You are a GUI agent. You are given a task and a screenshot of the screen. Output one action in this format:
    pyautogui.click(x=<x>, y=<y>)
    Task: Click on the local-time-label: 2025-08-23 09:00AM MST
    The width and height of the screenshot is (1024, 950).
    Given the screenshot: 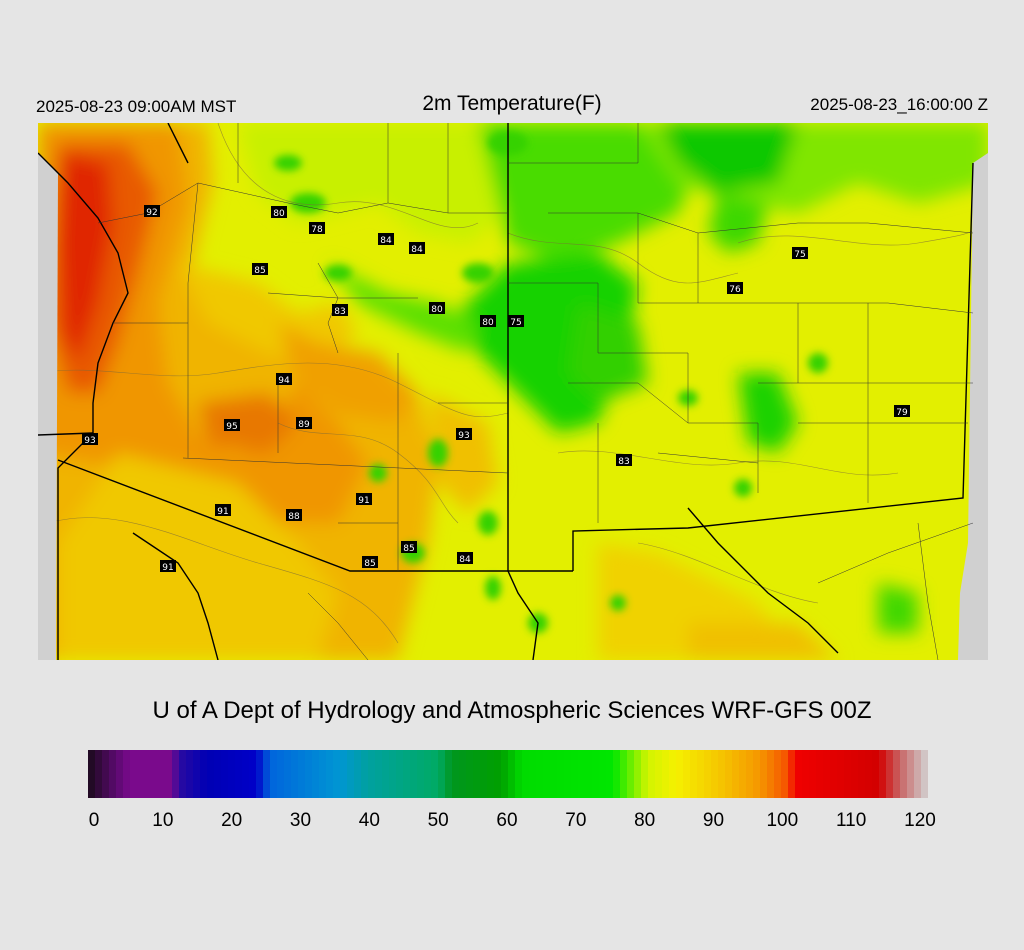 What is the action you would take?
    pyautogui.click(x=136, y=106)
    